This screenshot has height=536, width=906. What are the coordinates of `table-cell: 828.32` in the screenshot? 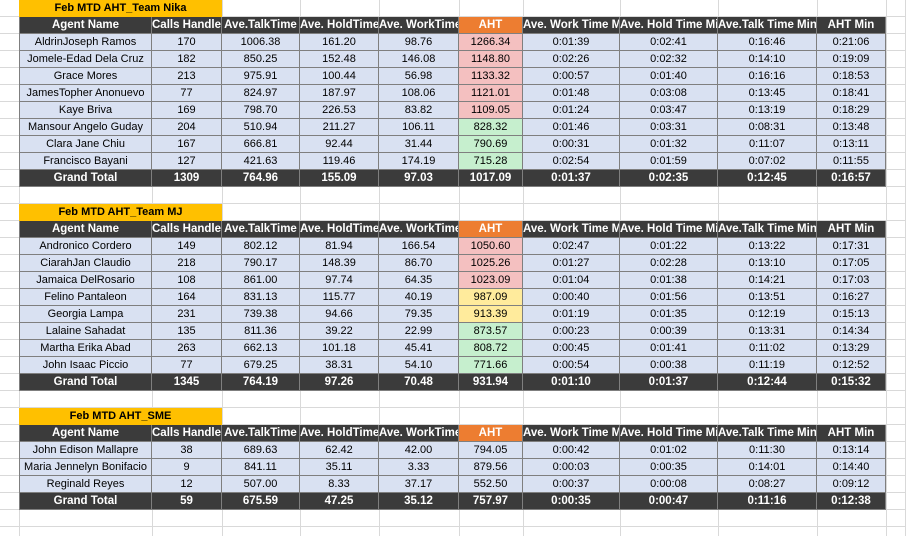 It's located at (491, 127).